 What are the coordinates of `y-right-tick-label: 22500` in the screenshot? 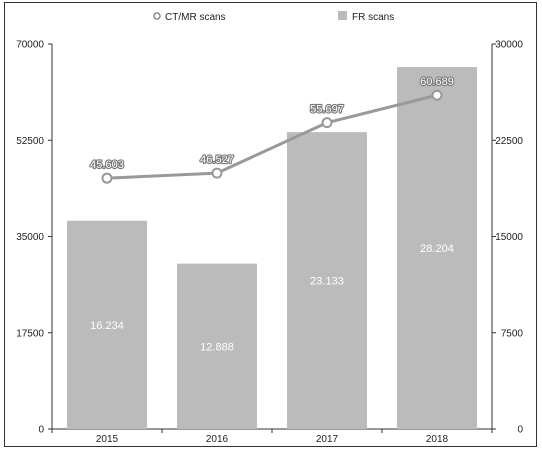 It's located at (509, 141).